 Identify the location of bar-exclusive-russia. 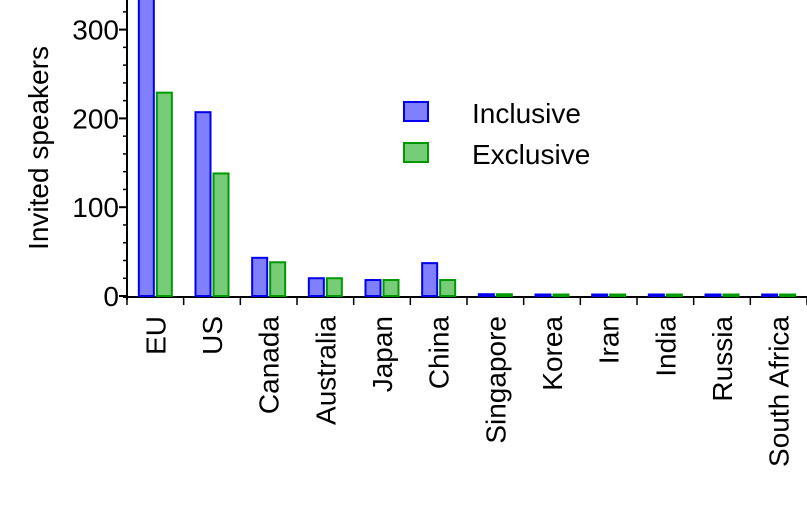
(731, 295).